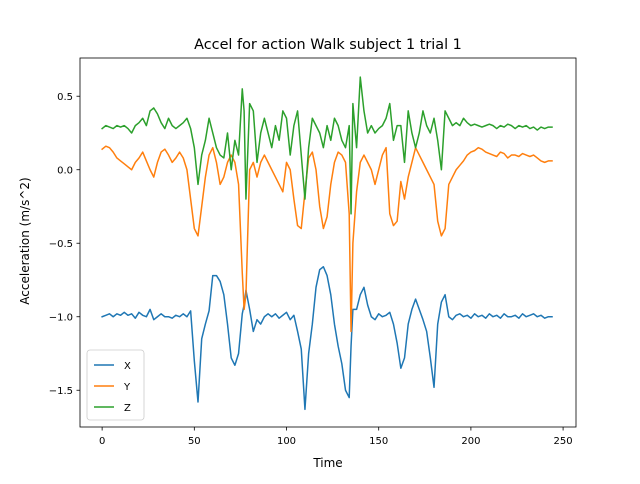 Image resolution: width=640 pixels, height=484 pixels. I want to click on x-axis-label: Time, so click(327, 463).